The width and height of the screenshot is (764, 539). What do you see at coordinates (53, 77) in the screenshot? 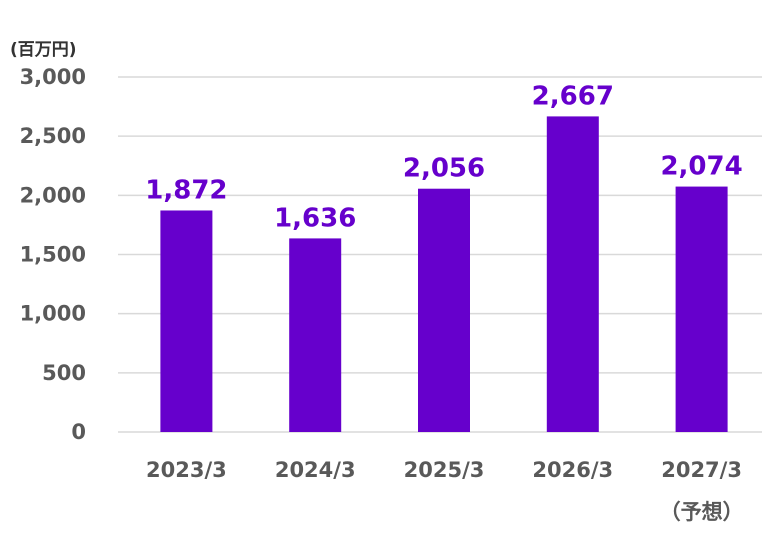
I see `y-tick-label: 3,000` at bounding box center [53, 77].